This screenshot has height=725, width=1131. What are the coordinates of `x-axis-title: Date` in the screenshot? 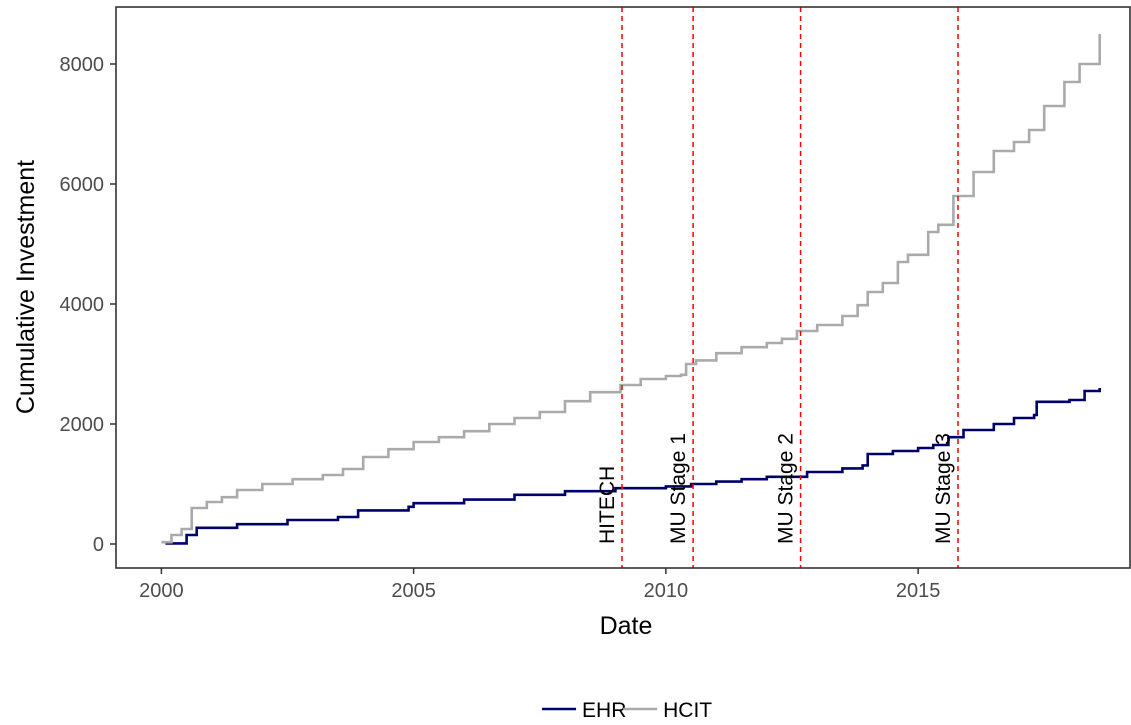 It's located at (626, 626).